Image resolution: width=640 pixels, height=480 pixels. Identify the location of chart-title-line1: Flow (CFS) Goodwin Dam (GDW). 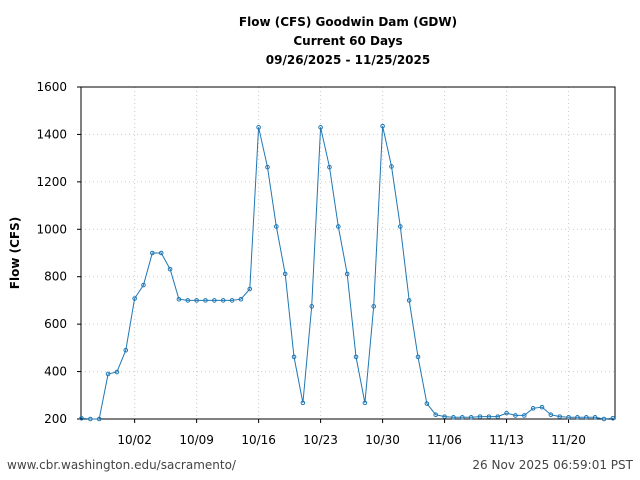
(348, 22).